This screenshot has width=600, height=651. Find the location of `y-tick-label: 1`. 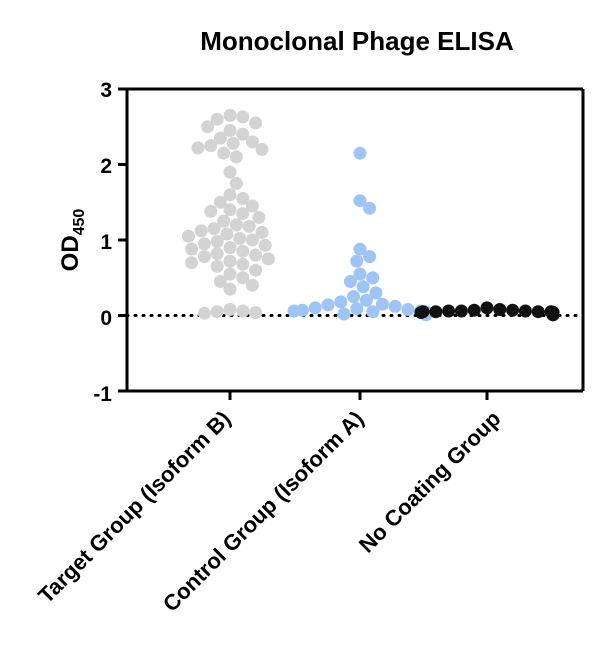

y-tick-label: 1 is located at coordinates (106, 242).